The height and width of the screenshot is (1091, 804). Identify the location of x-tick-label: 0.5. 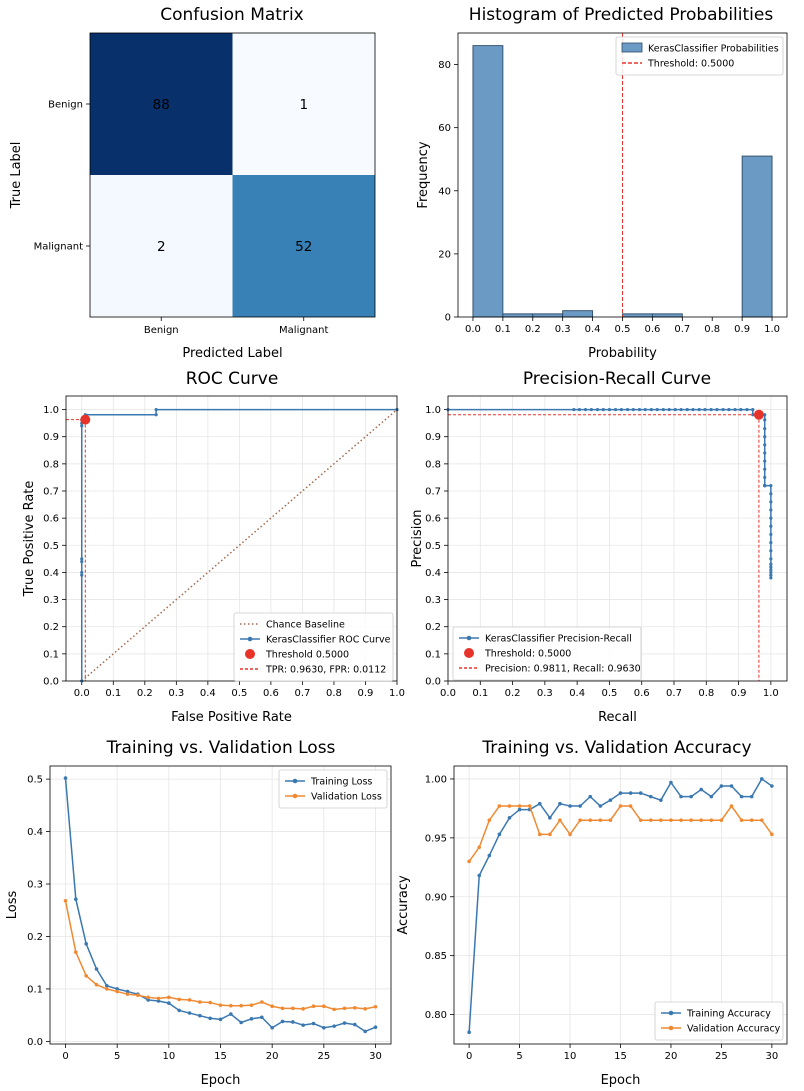
(239, 693).